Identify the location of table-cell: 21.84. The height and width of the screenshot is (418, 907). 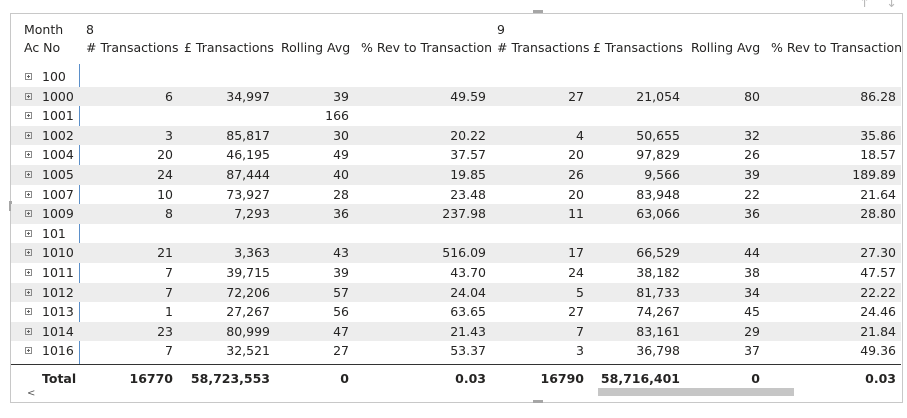
(878, 331).